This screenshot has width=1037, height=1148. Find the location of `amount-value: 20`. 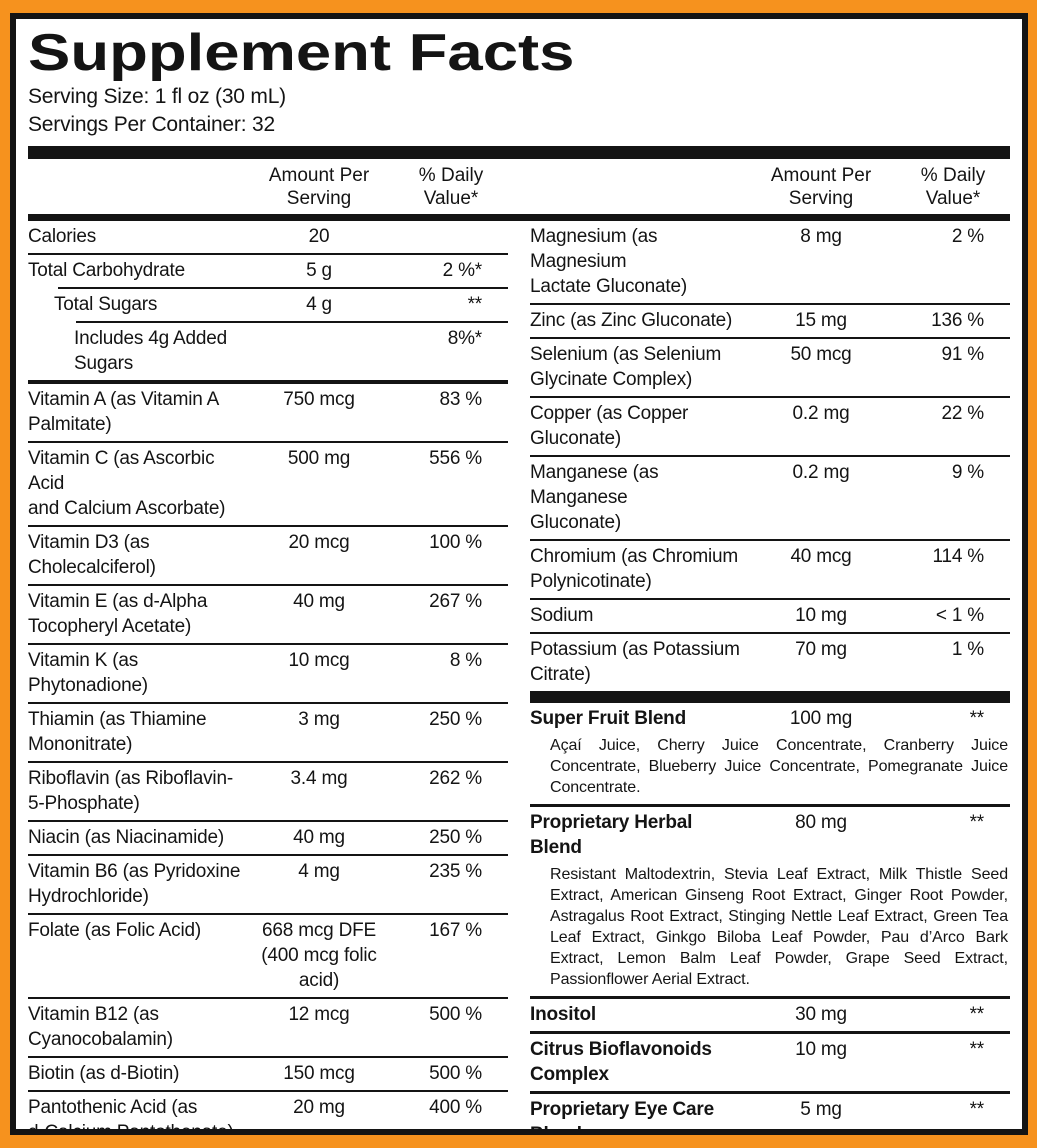

amount-value: 20 is located at coordinates (319, 236).